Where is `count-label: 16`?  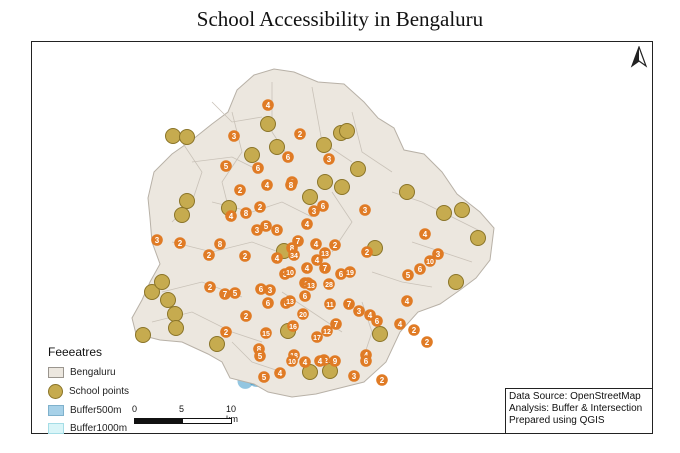 count-label: 16 is located at coordinates (293, 326).